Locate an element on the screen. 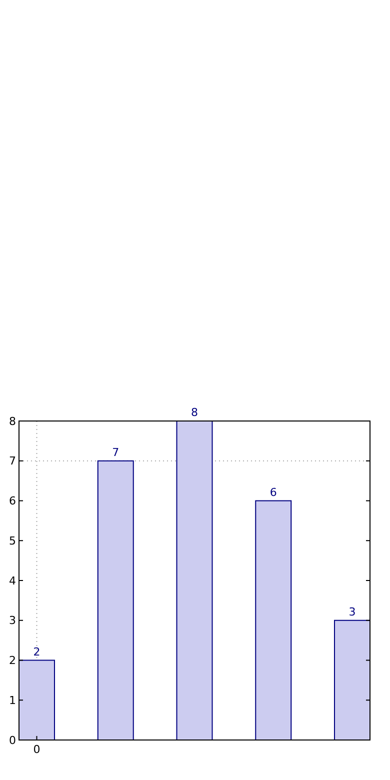 This screenshot has width=390, height=780. y-tick-label: 4 is located at coordinates (12, 581).